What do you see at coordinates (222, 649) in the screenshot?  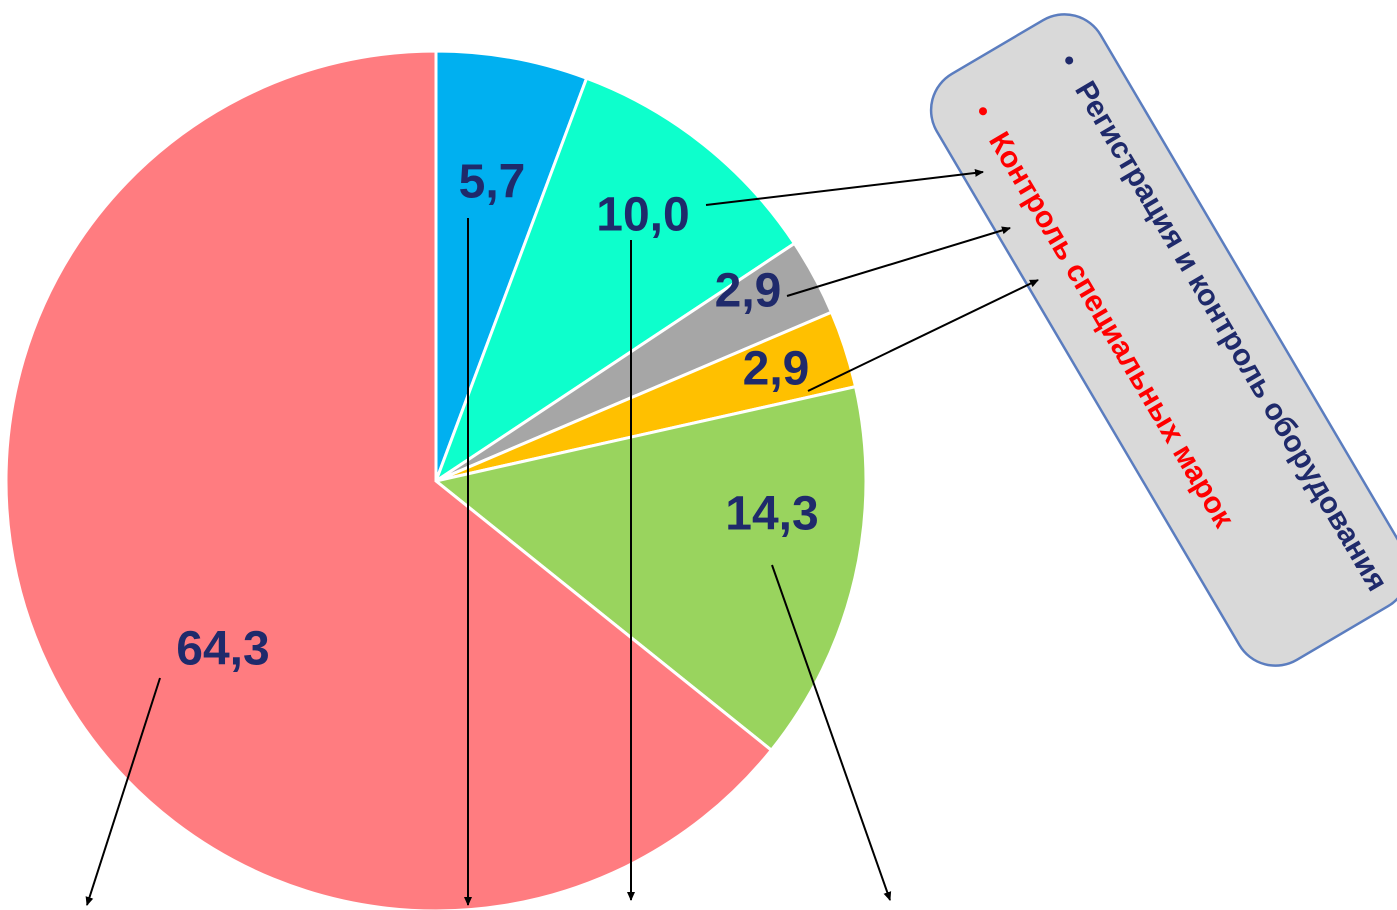 I see `data-label-5: 64,3` at bounding box center [222, 649].